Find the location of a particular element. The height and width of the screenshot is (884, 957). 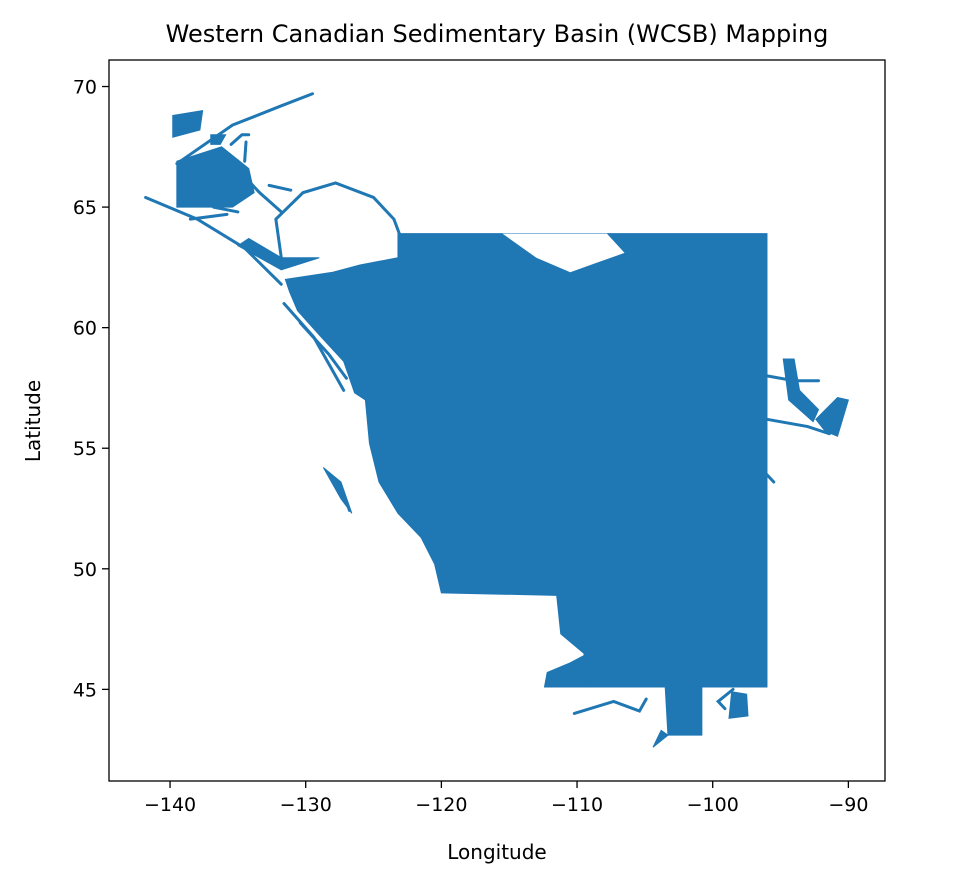

y-axis-label: Latitude is located at coordinates (33, 421).